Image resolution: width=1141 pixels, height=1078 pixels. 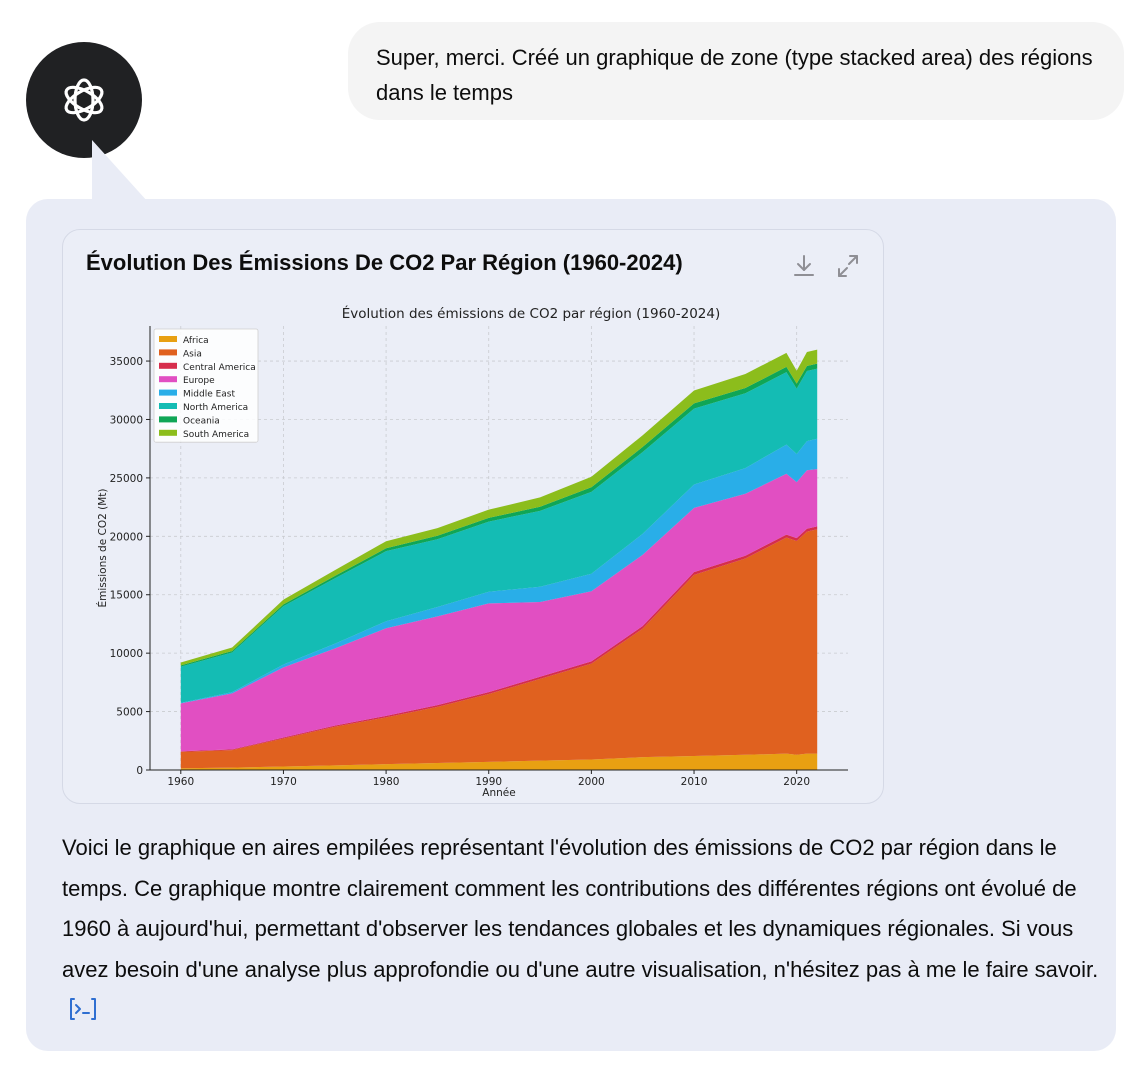 I want to click on area-middle-east, so click(x=499, y=571).